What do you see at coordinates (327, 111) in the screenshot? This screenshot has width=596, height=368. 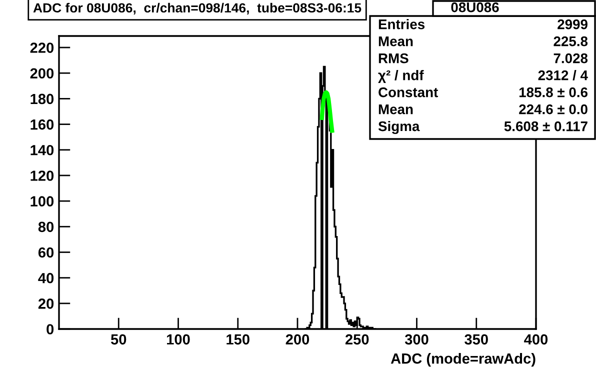 I see `line-series` at bounding box center [327, 111].